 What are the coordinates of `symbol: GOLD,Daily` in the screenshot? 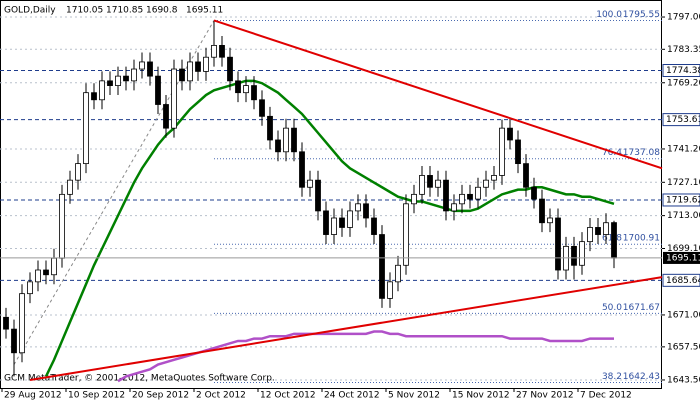 It's located at (30, 11).